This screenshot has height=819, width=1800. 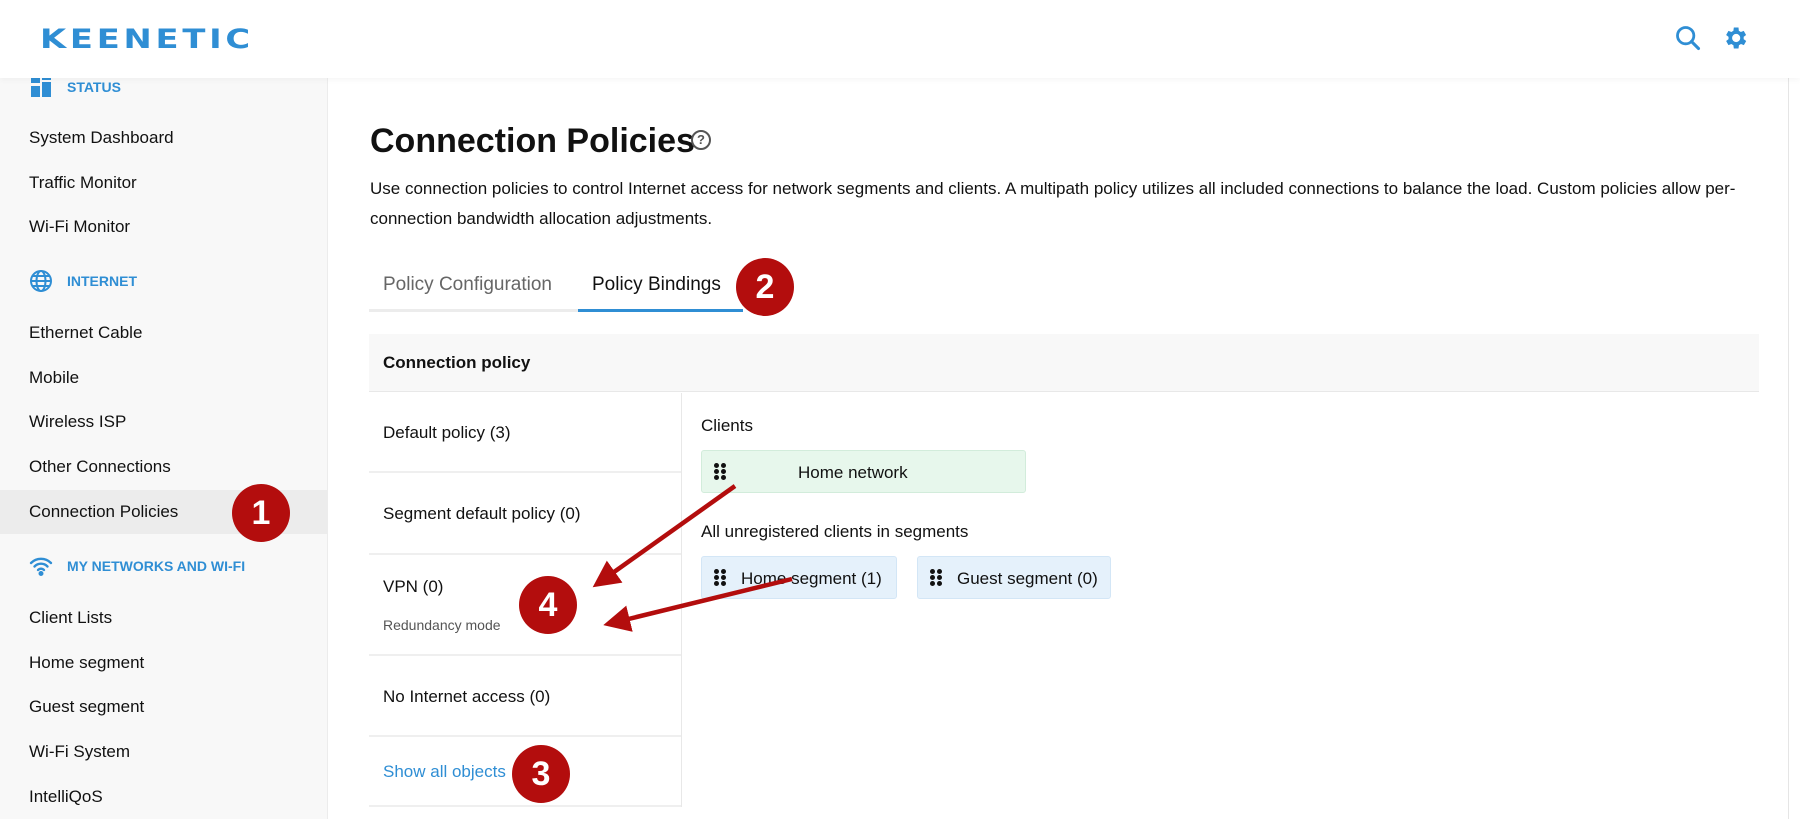 I want to click on gear-icon, so click(x=1735, y=38).